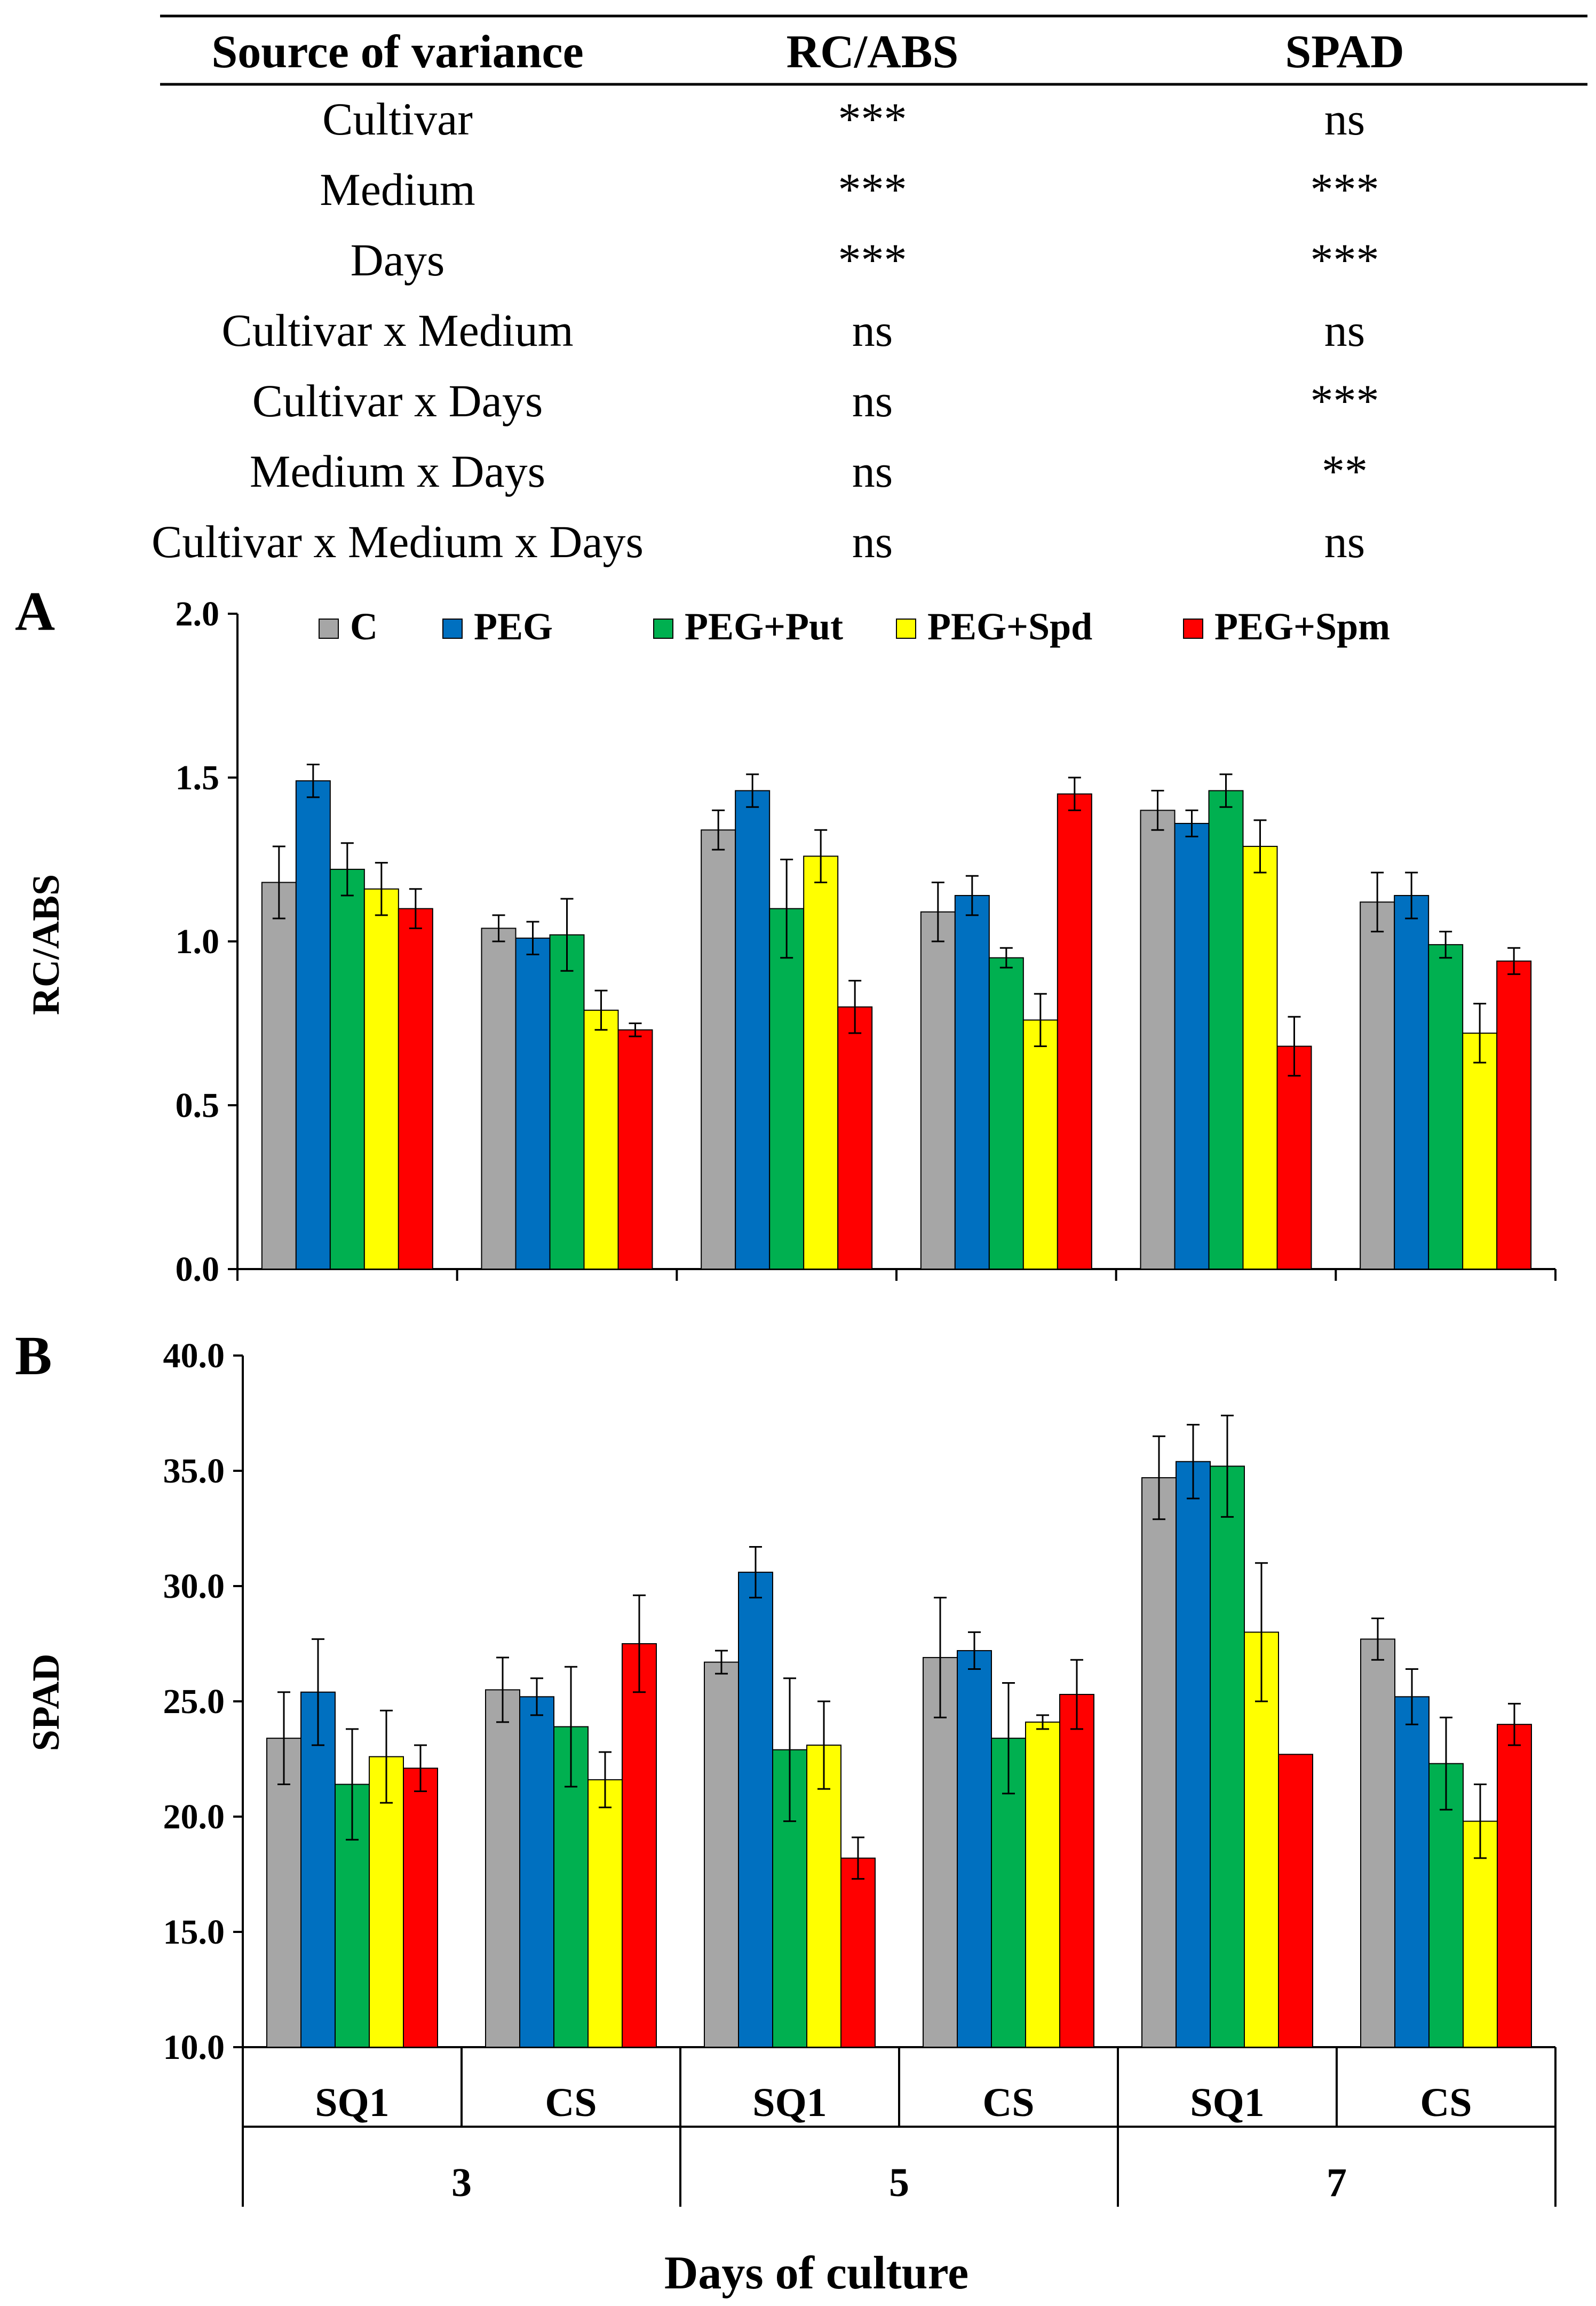 The width and height of the screenshot is (1596, 2306). I want to click on y-tick-label: 20.0, so click(194, 1816).